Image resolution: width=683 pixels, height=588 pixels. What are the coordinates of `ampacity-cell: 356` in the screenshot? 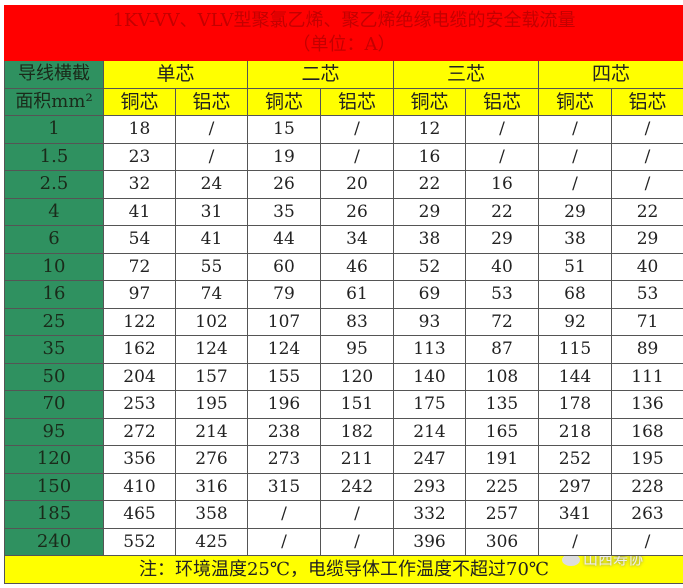 It's located at (139, 459).